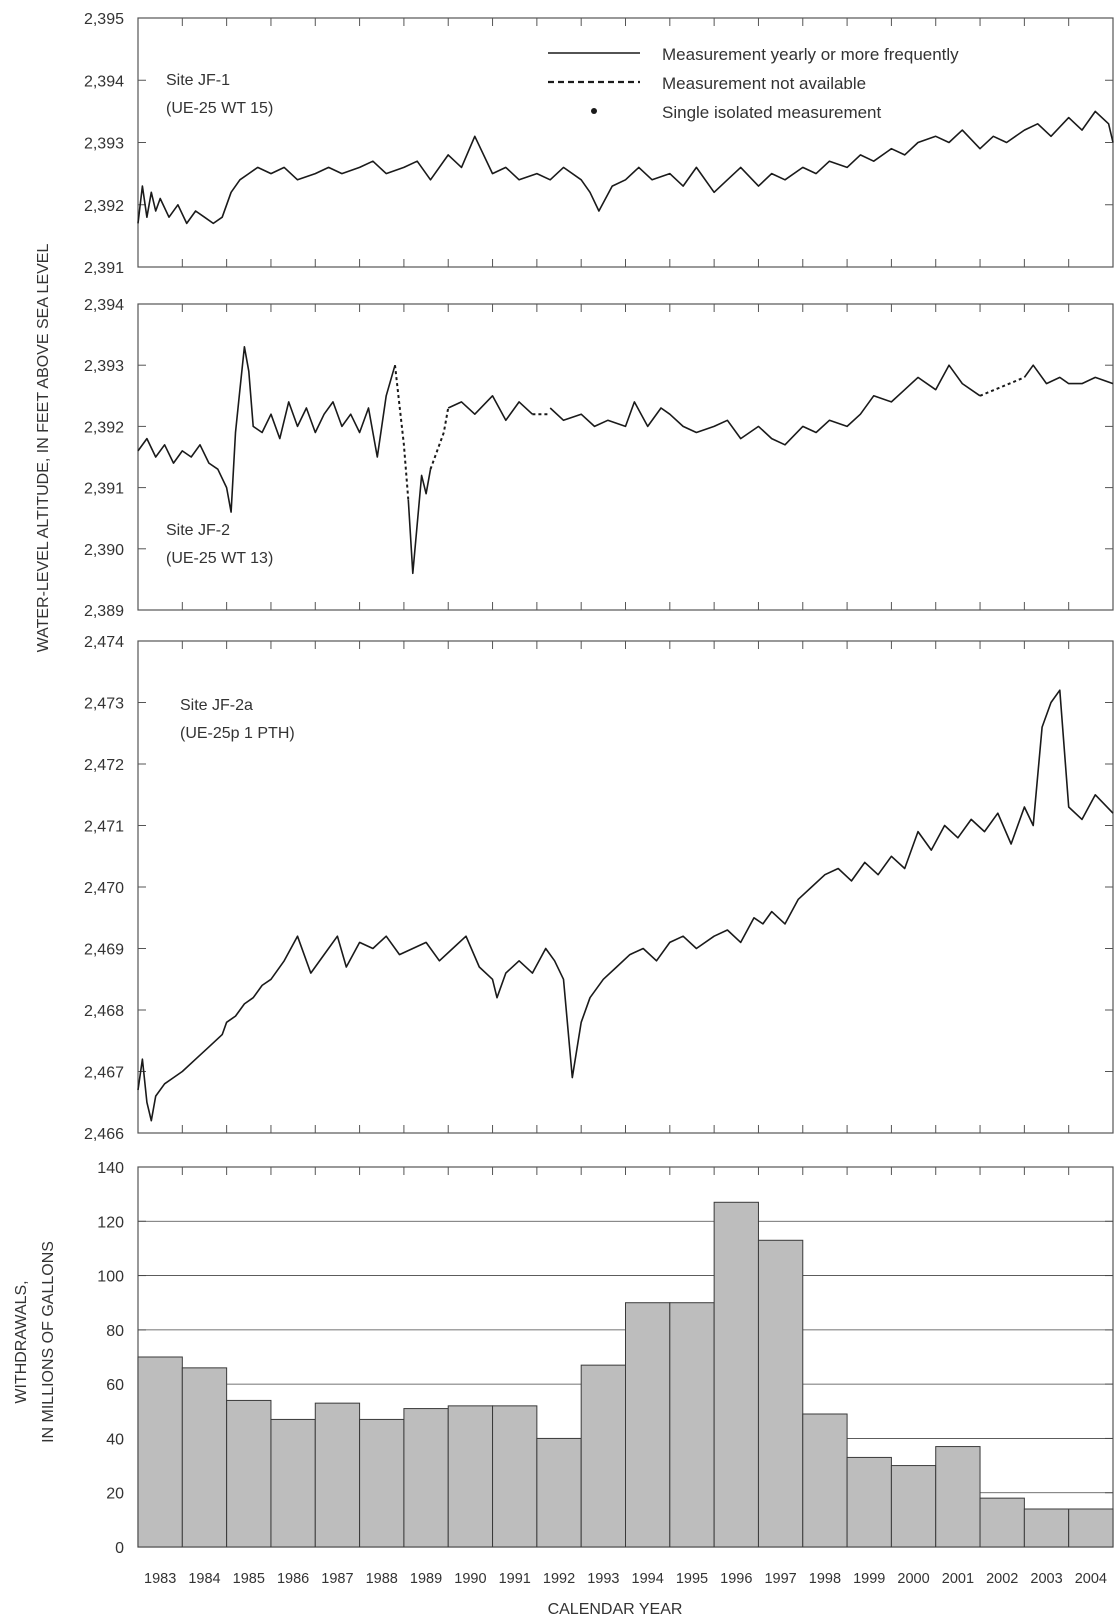  I want to click on y-tick-label: 0, so click(119, 1548).